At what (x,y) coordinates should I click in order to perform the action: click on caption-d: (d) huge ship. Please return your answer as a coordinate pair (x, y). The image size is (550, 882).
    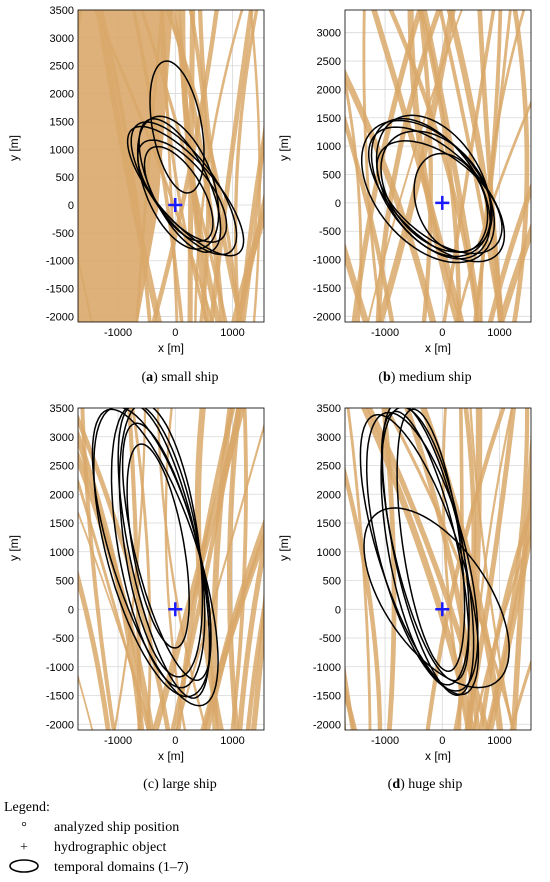
    Looking at the image, I should click on (425, 784).